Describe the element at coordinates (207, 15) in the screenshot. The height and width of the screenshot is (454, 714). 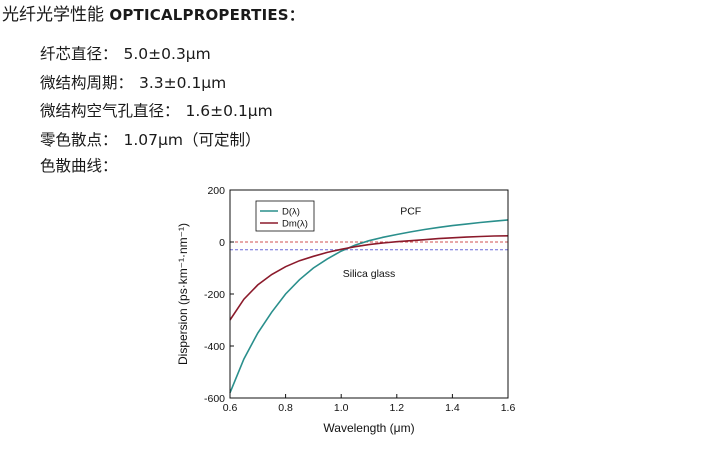
I see `heading-en: OPTICALPROPERTIES：` at that location.